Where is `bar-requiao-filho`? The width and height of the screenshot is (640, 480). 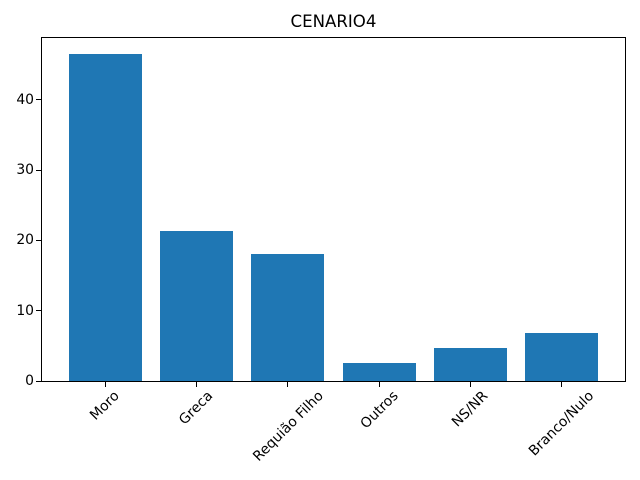 bar-requiao-filho is located at coordinates (288, 317).